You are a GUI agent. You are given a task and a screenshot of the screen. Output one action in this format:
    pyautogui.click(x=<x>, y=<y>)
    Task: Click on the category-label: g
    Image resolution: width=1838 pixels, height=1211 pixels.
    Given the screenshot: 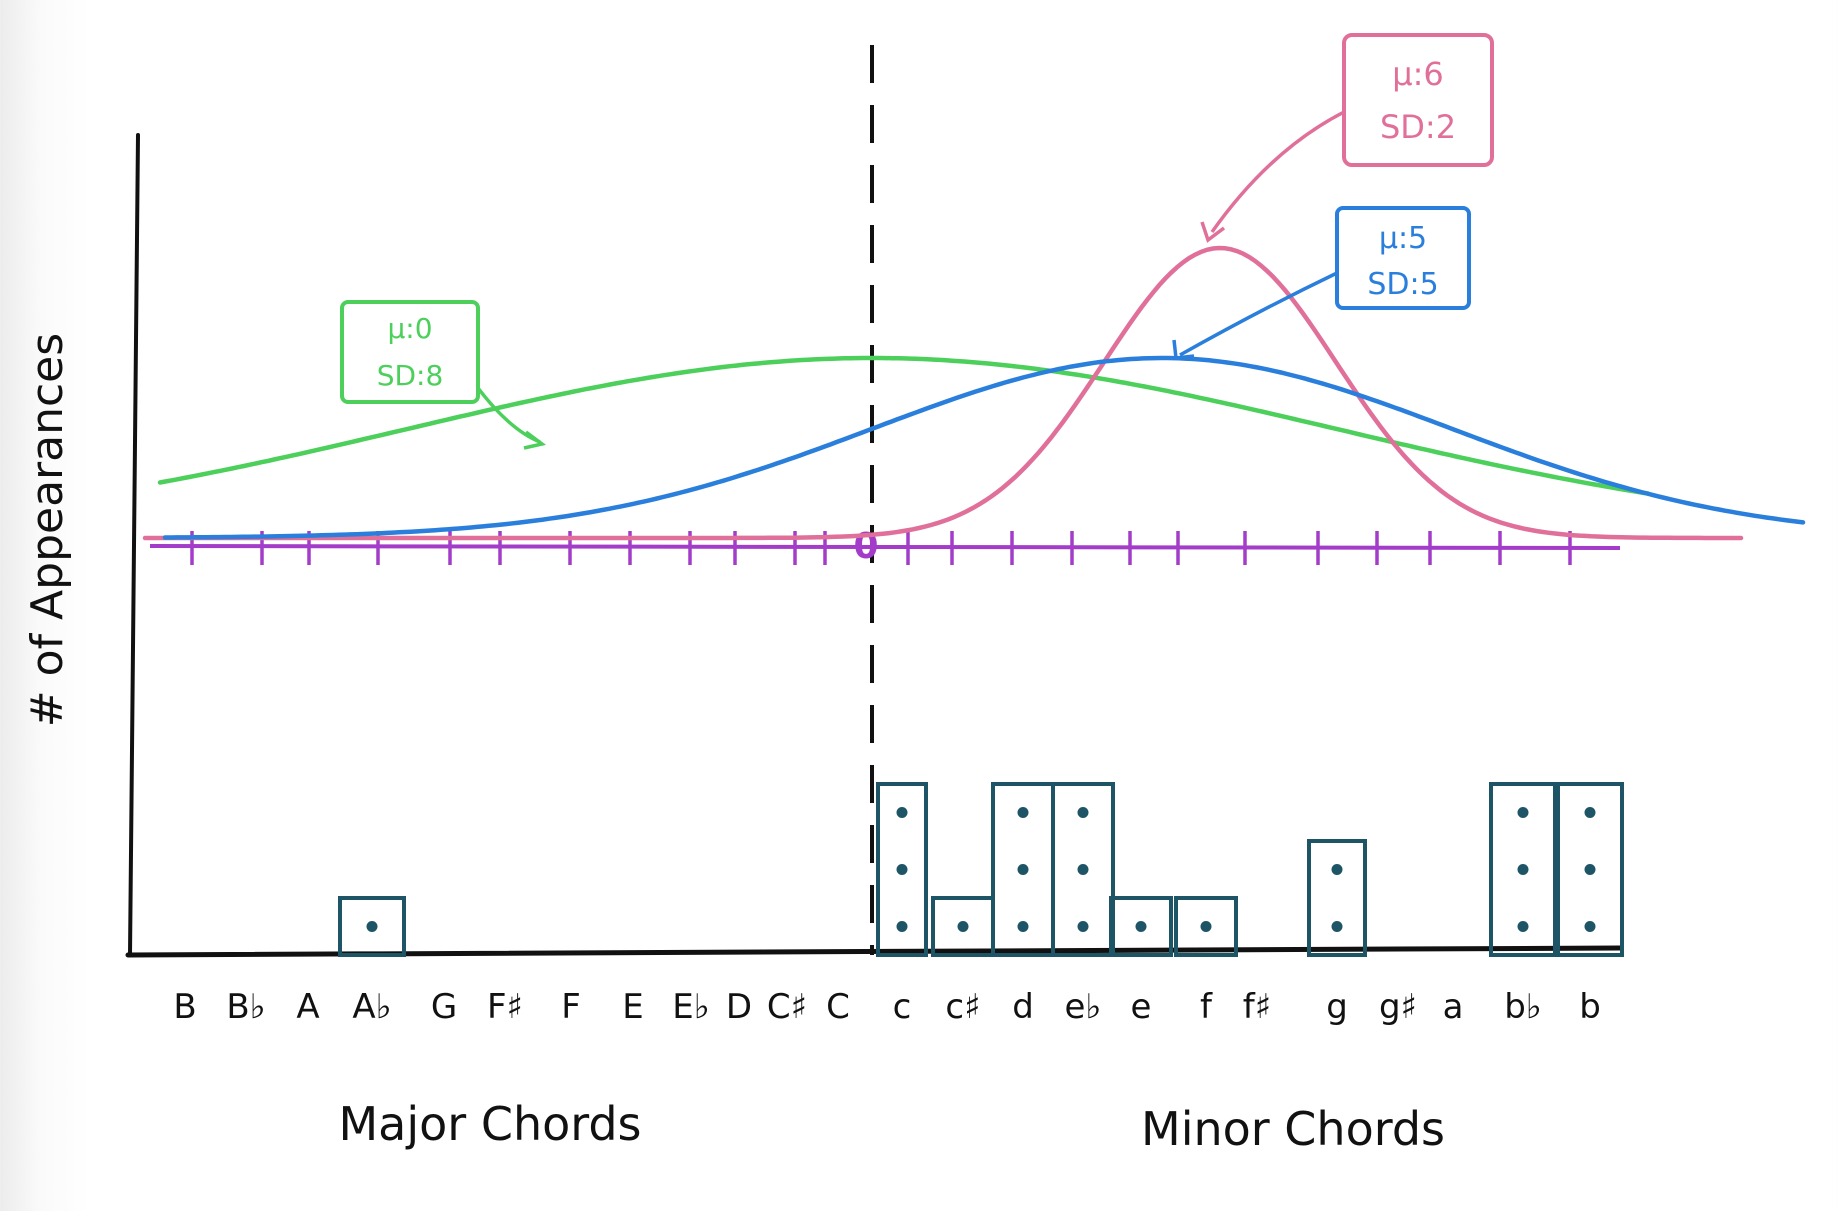 What is the action you would take?
    pyautogui.click(x=1337, y=1007)
    